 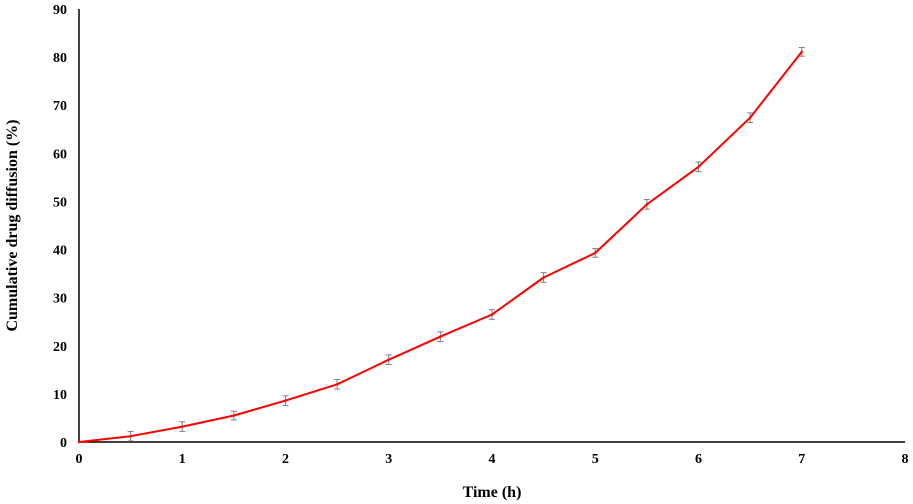 I want to click on y-axis-title: Cumulative drug diffusion (%), so click(x=12, y=225).